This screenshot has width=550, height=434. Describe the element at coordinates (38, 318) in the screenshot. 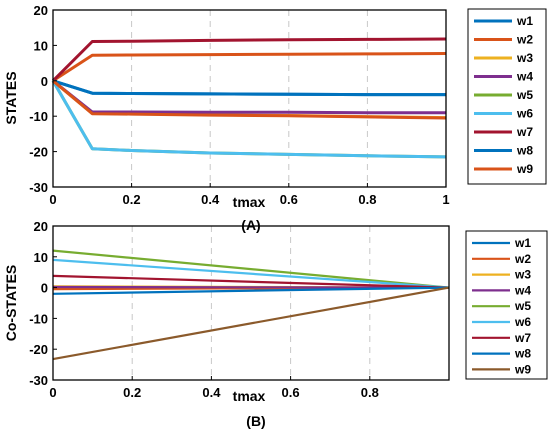

I see `panel-b-ytick-label: -10` at that location.